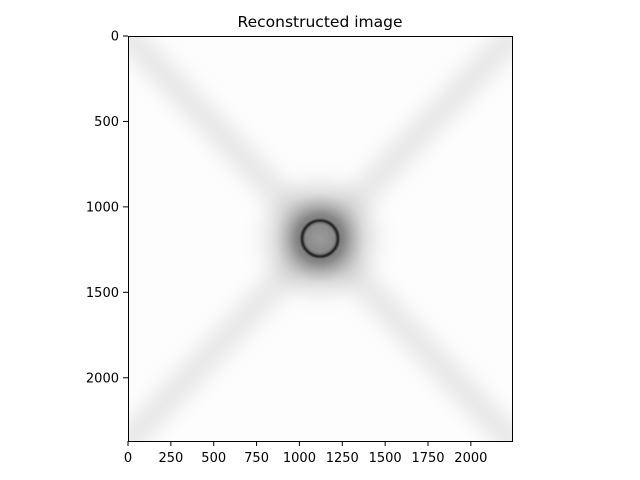 The image size is (640, 480). Describe the element at coordinates (106, 122) in the screenshot. I see `y-tick-label: 500` at that location.